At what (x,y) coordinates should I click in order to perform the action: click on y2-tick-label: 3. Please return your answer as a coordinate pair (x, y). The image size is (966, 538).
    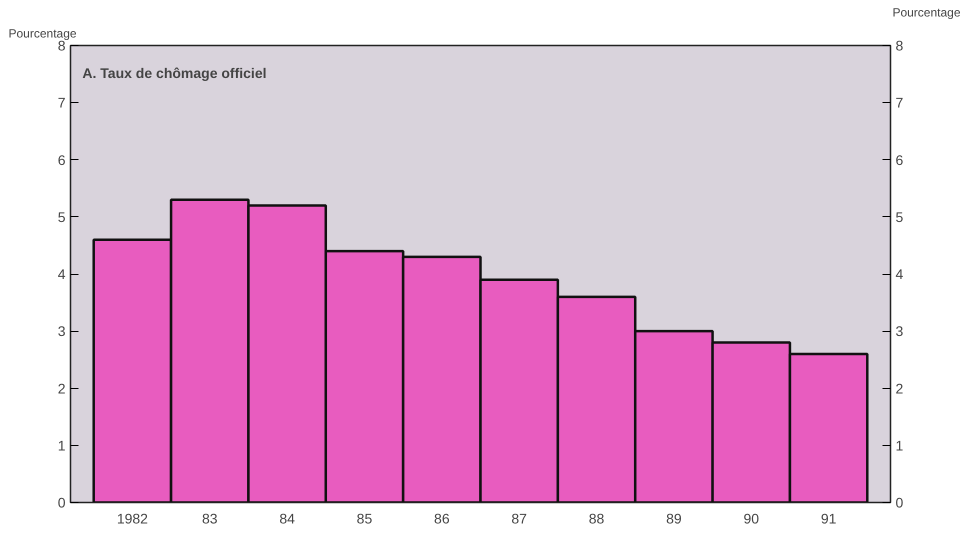
    Looking at the image, I should click on (900, 331).